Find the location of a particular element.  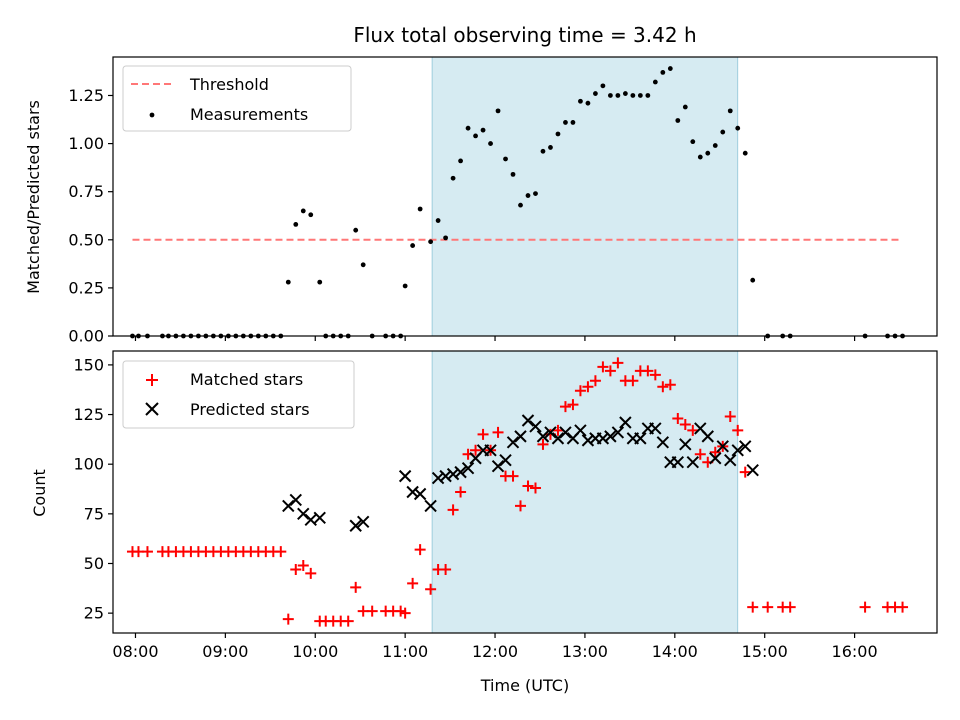

shaded-span is located at coordinates (585, 492).